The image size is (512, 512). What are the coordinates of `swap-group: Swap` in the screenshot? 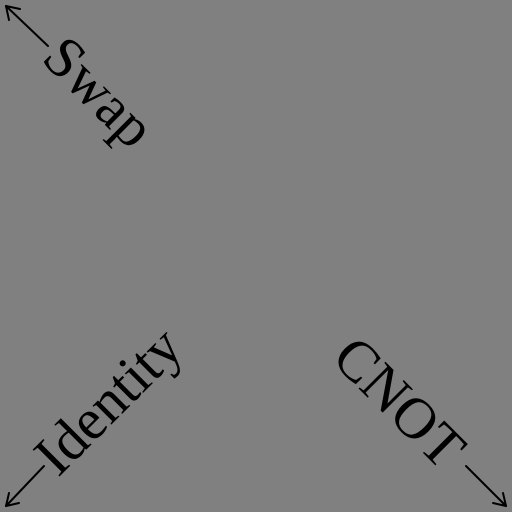 It's located at (86, 82).